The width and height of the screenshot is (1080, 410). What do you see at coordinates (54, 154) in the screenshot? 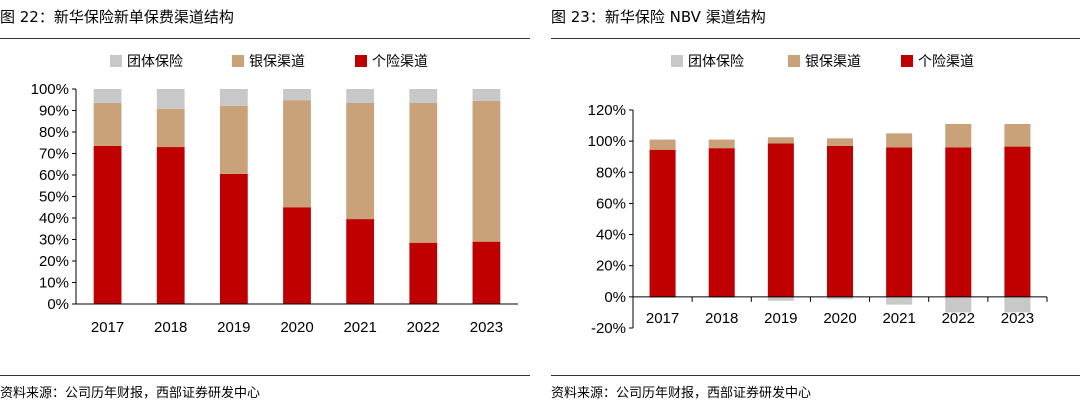
I see `y-tick-label: 70%` at bounding box center [54, 154].